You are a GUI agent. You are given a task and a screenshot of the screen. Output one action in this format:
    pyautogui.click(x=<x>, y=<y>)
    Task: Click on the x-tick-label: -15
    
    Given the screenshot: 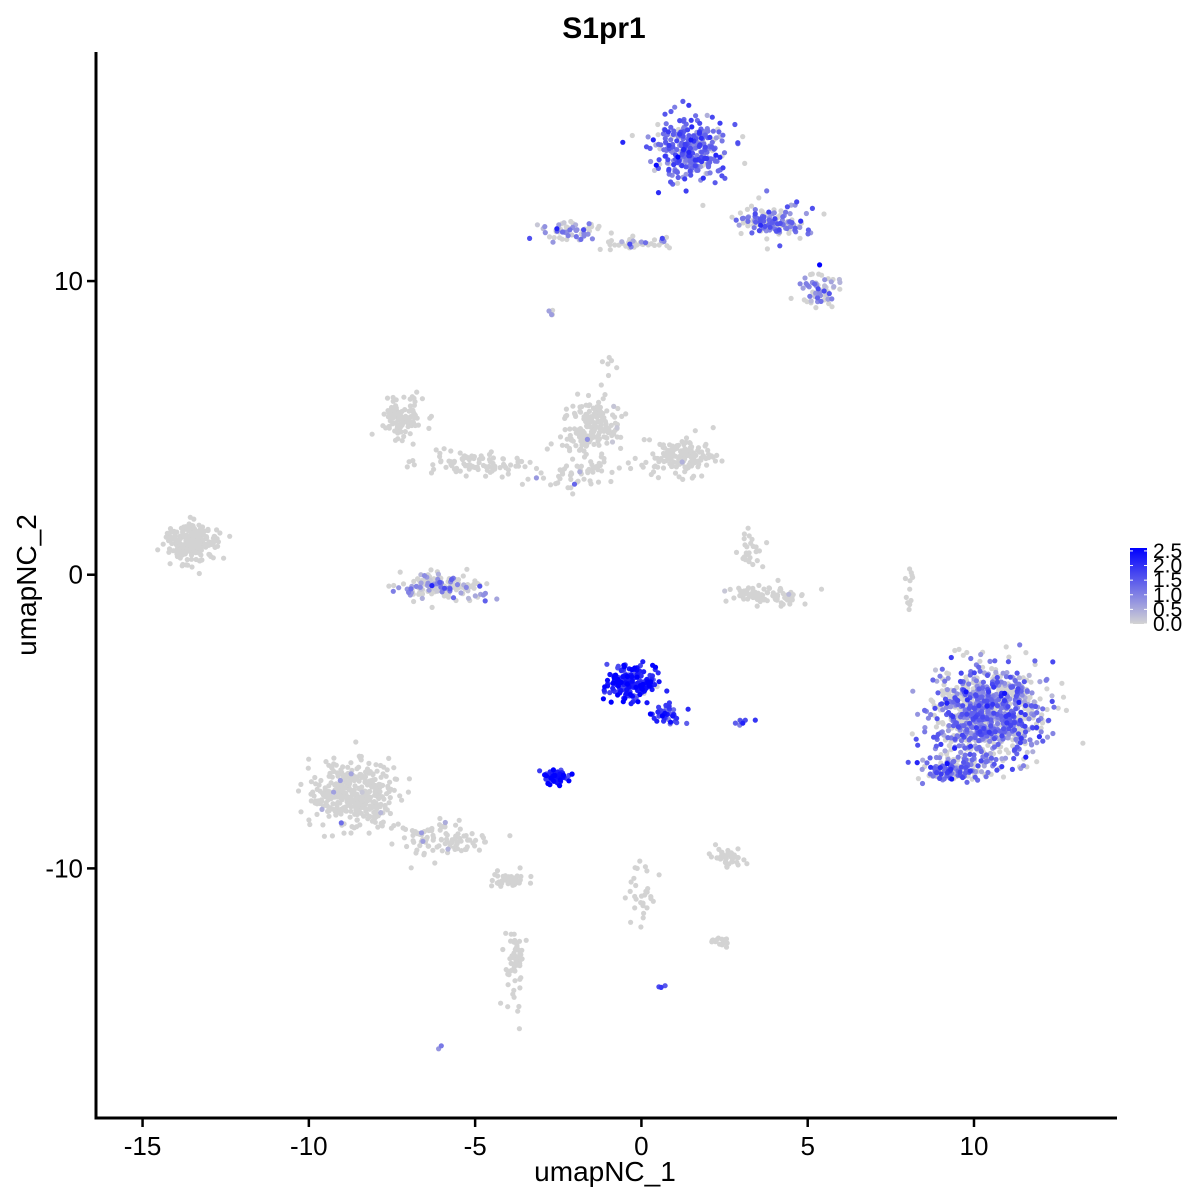 What is the action you would take?
    pyautogui.click(x=143, y=1146)
    